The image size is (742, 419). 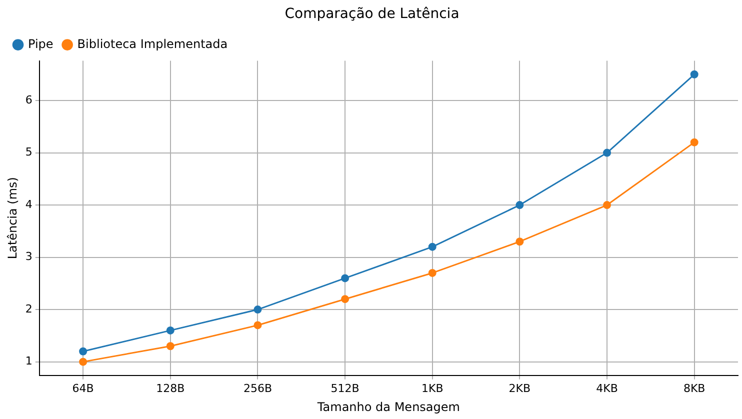 I want to click on legend-label: Biblioteca Implementada, so click(x=152, y=43).